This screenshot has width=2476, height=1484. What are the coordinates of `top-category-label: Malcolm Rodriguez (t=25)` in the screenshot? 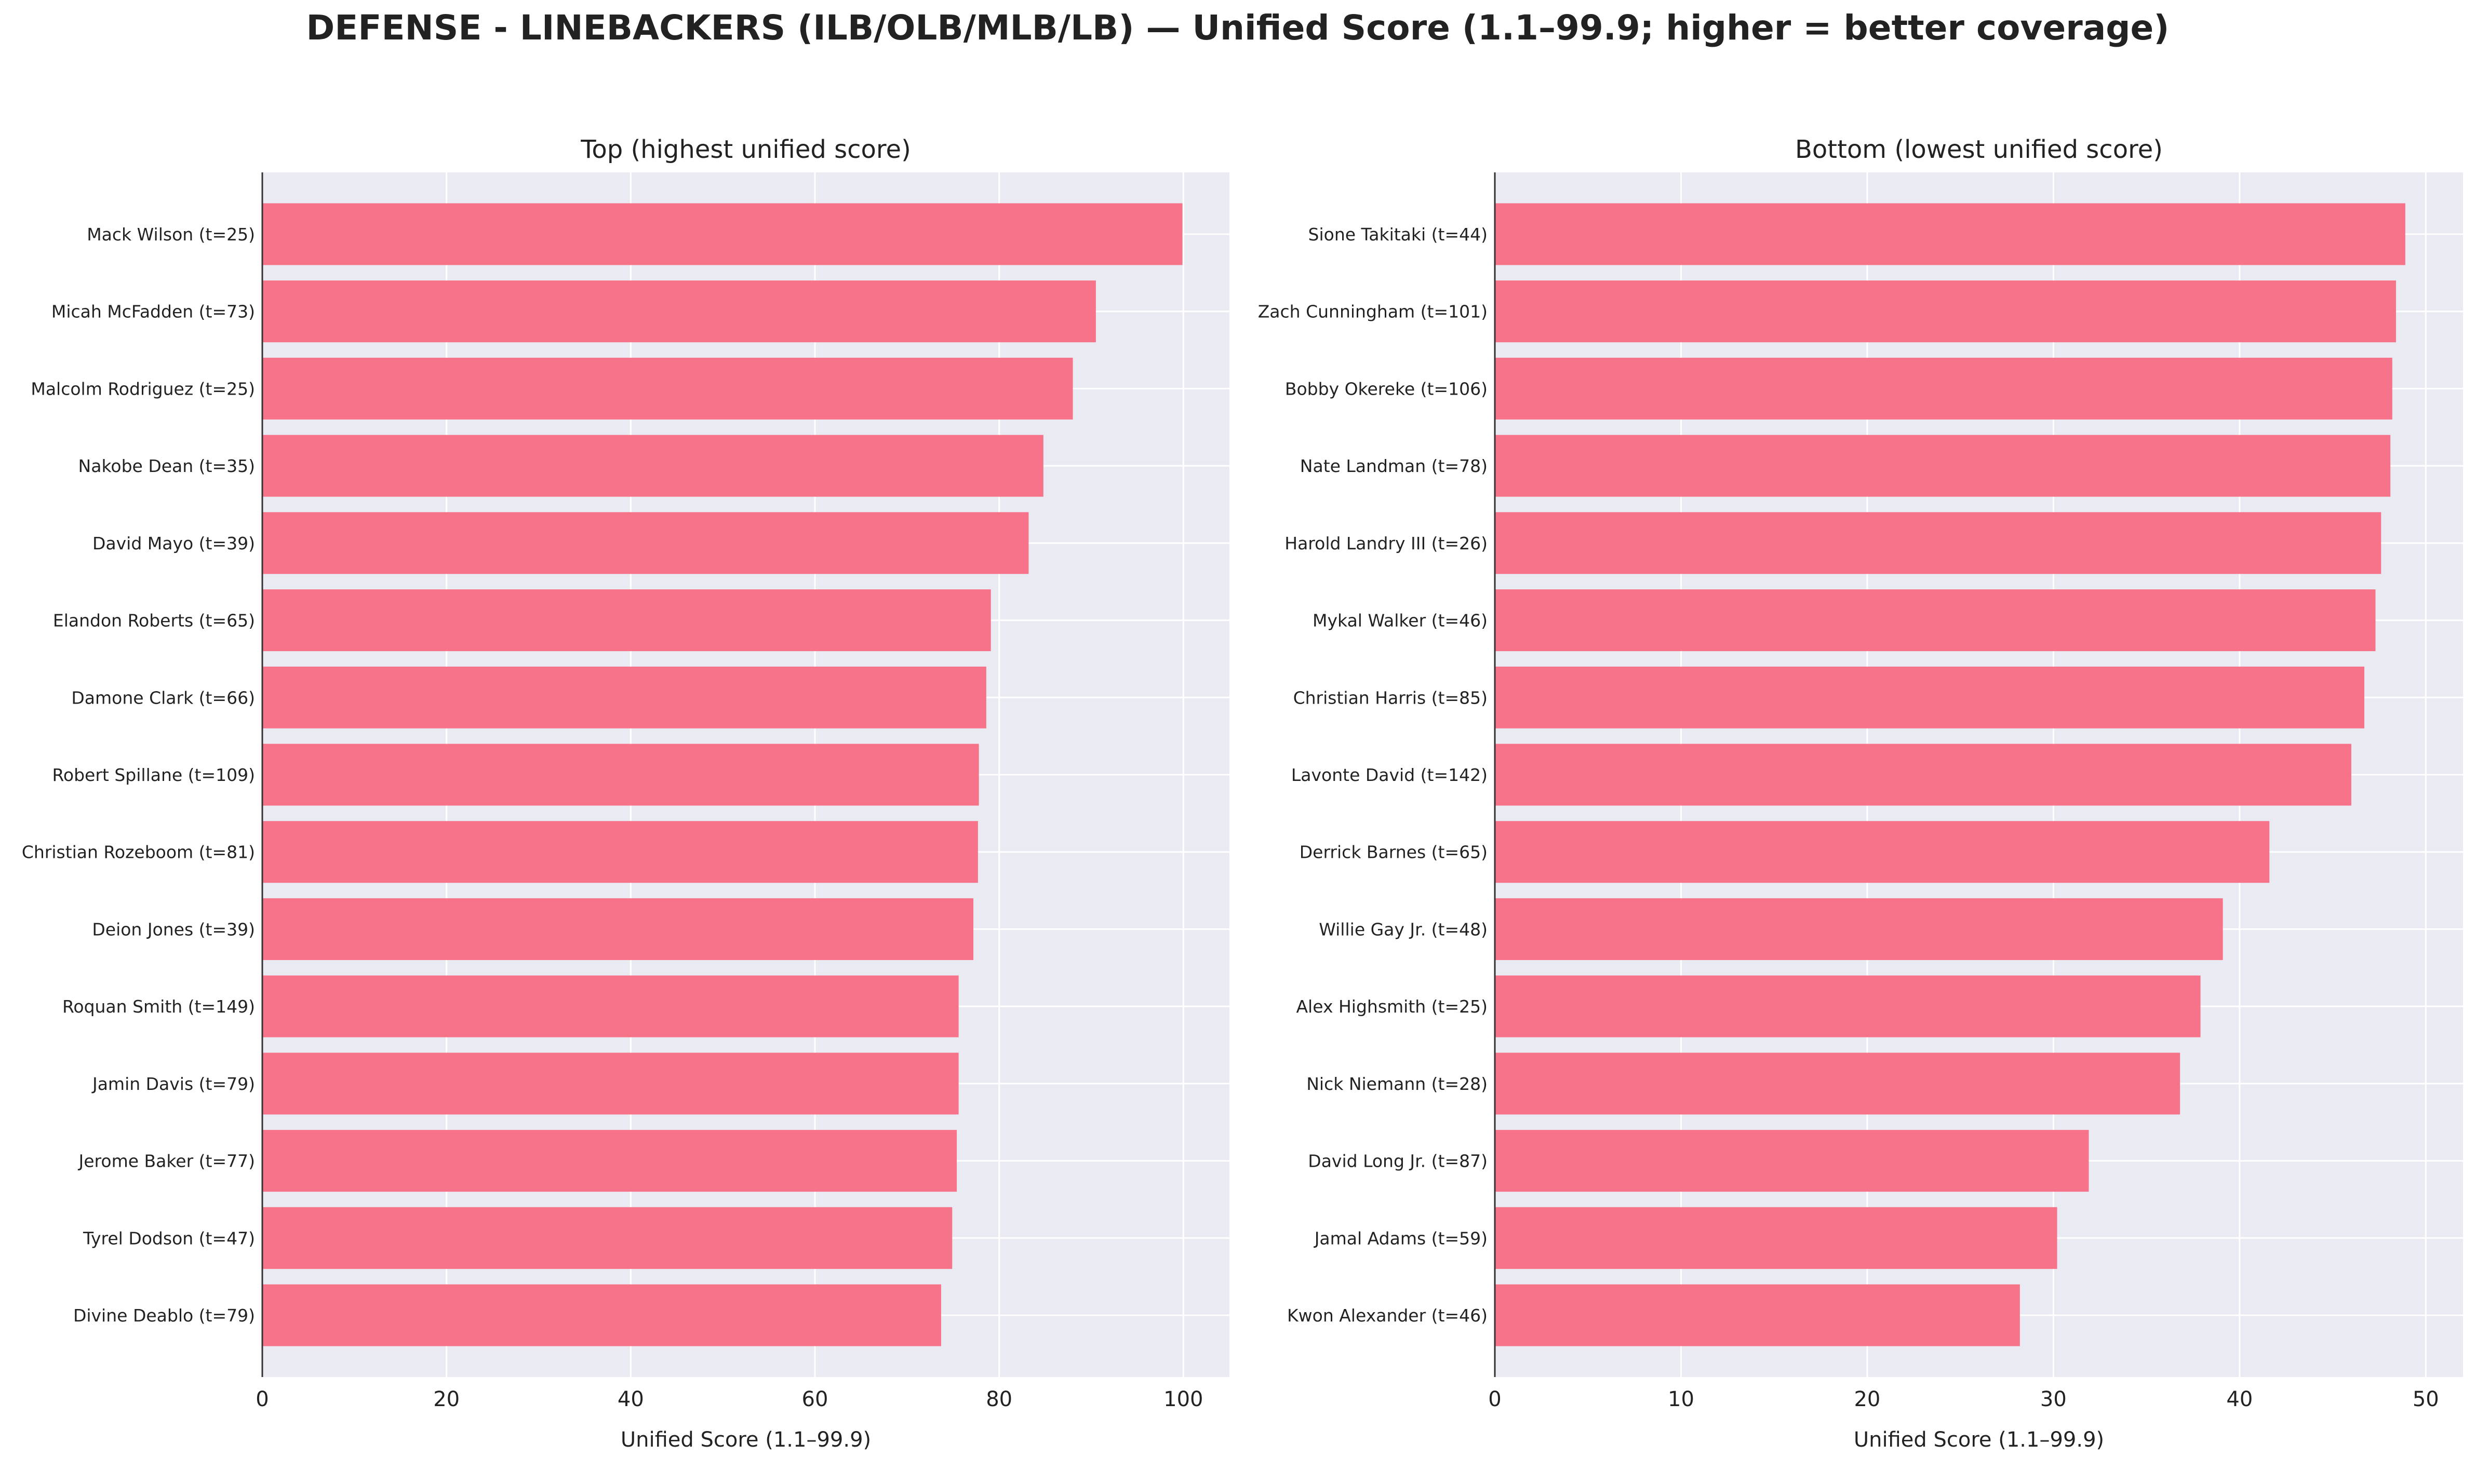 It's located at (143, 389).